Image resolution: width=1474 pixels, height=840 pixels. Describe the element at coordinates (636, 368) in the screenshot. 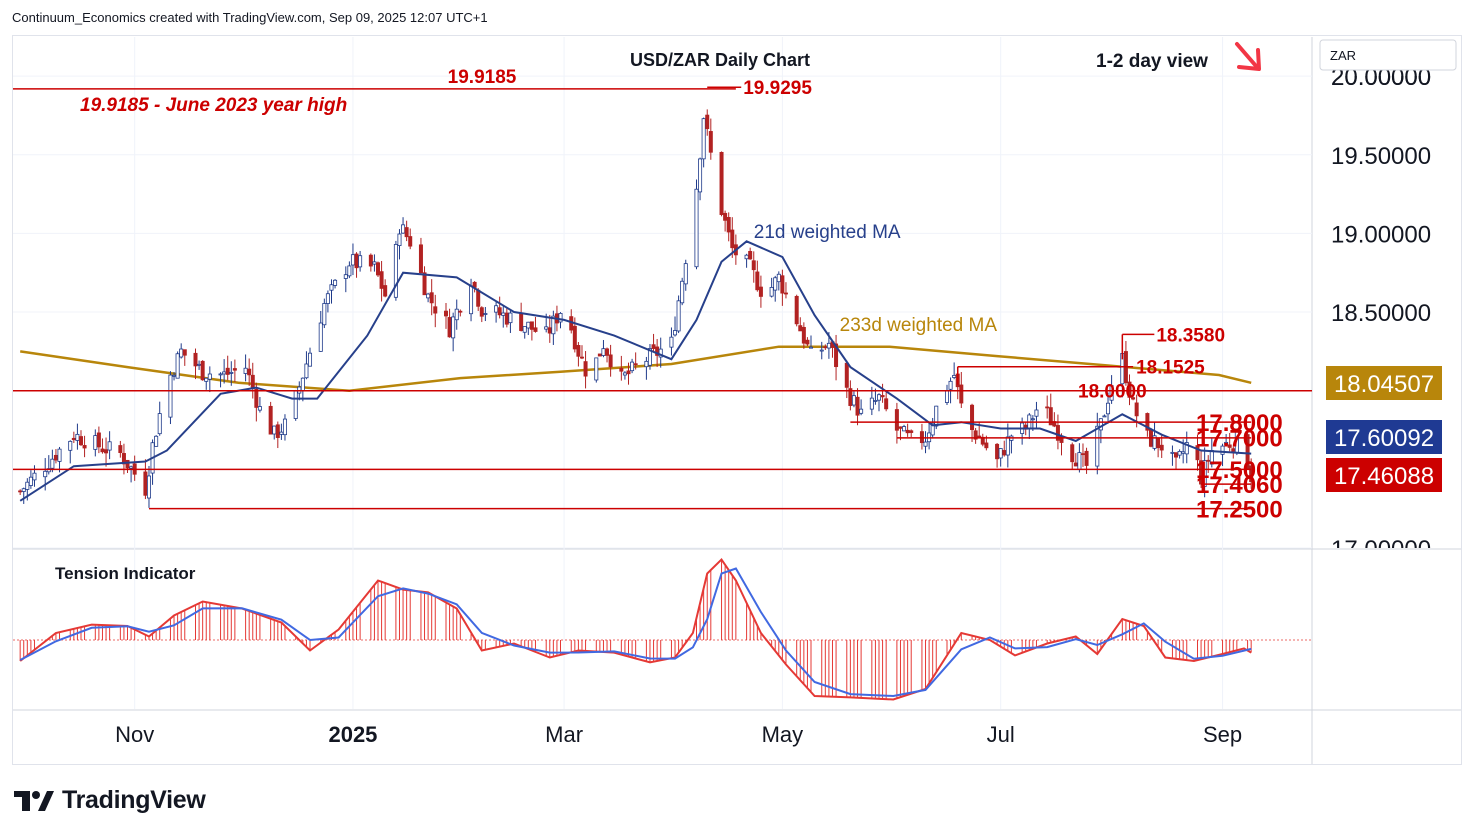

I see `ma-233-line` at that location.